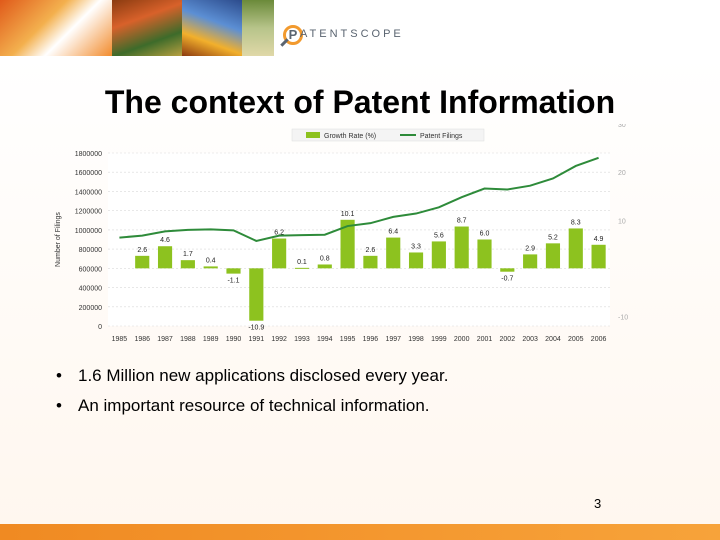 The width and height of the screenshot is (720, 540). Describe the element at coordinates (553, 237) in the screenshot. I see `bar-data-label: 5.2` at that location.